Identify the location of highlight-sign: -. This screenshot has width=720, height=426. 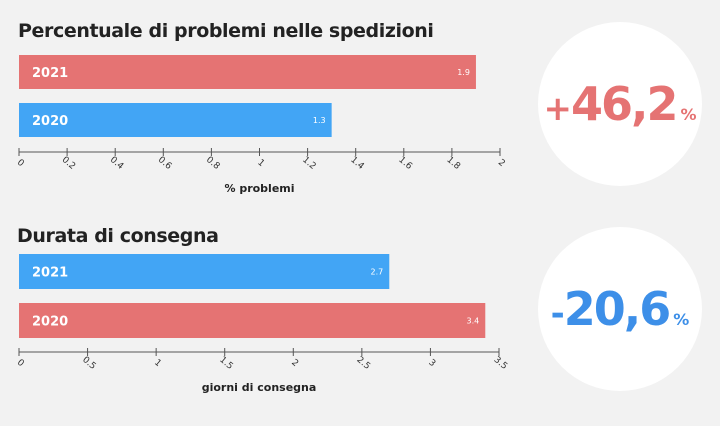
(557, 314).